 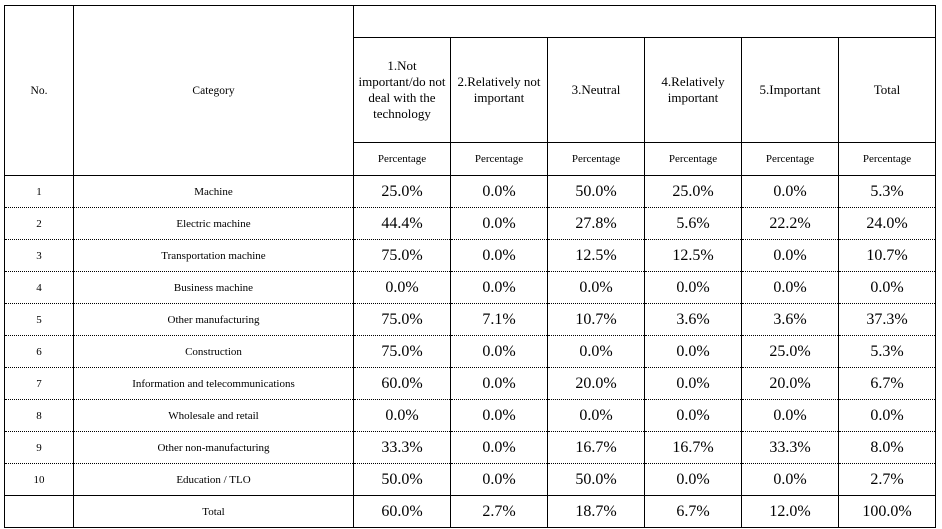 I want to click on column-header-3: 3.Neutral, so click(x=596, y=90).